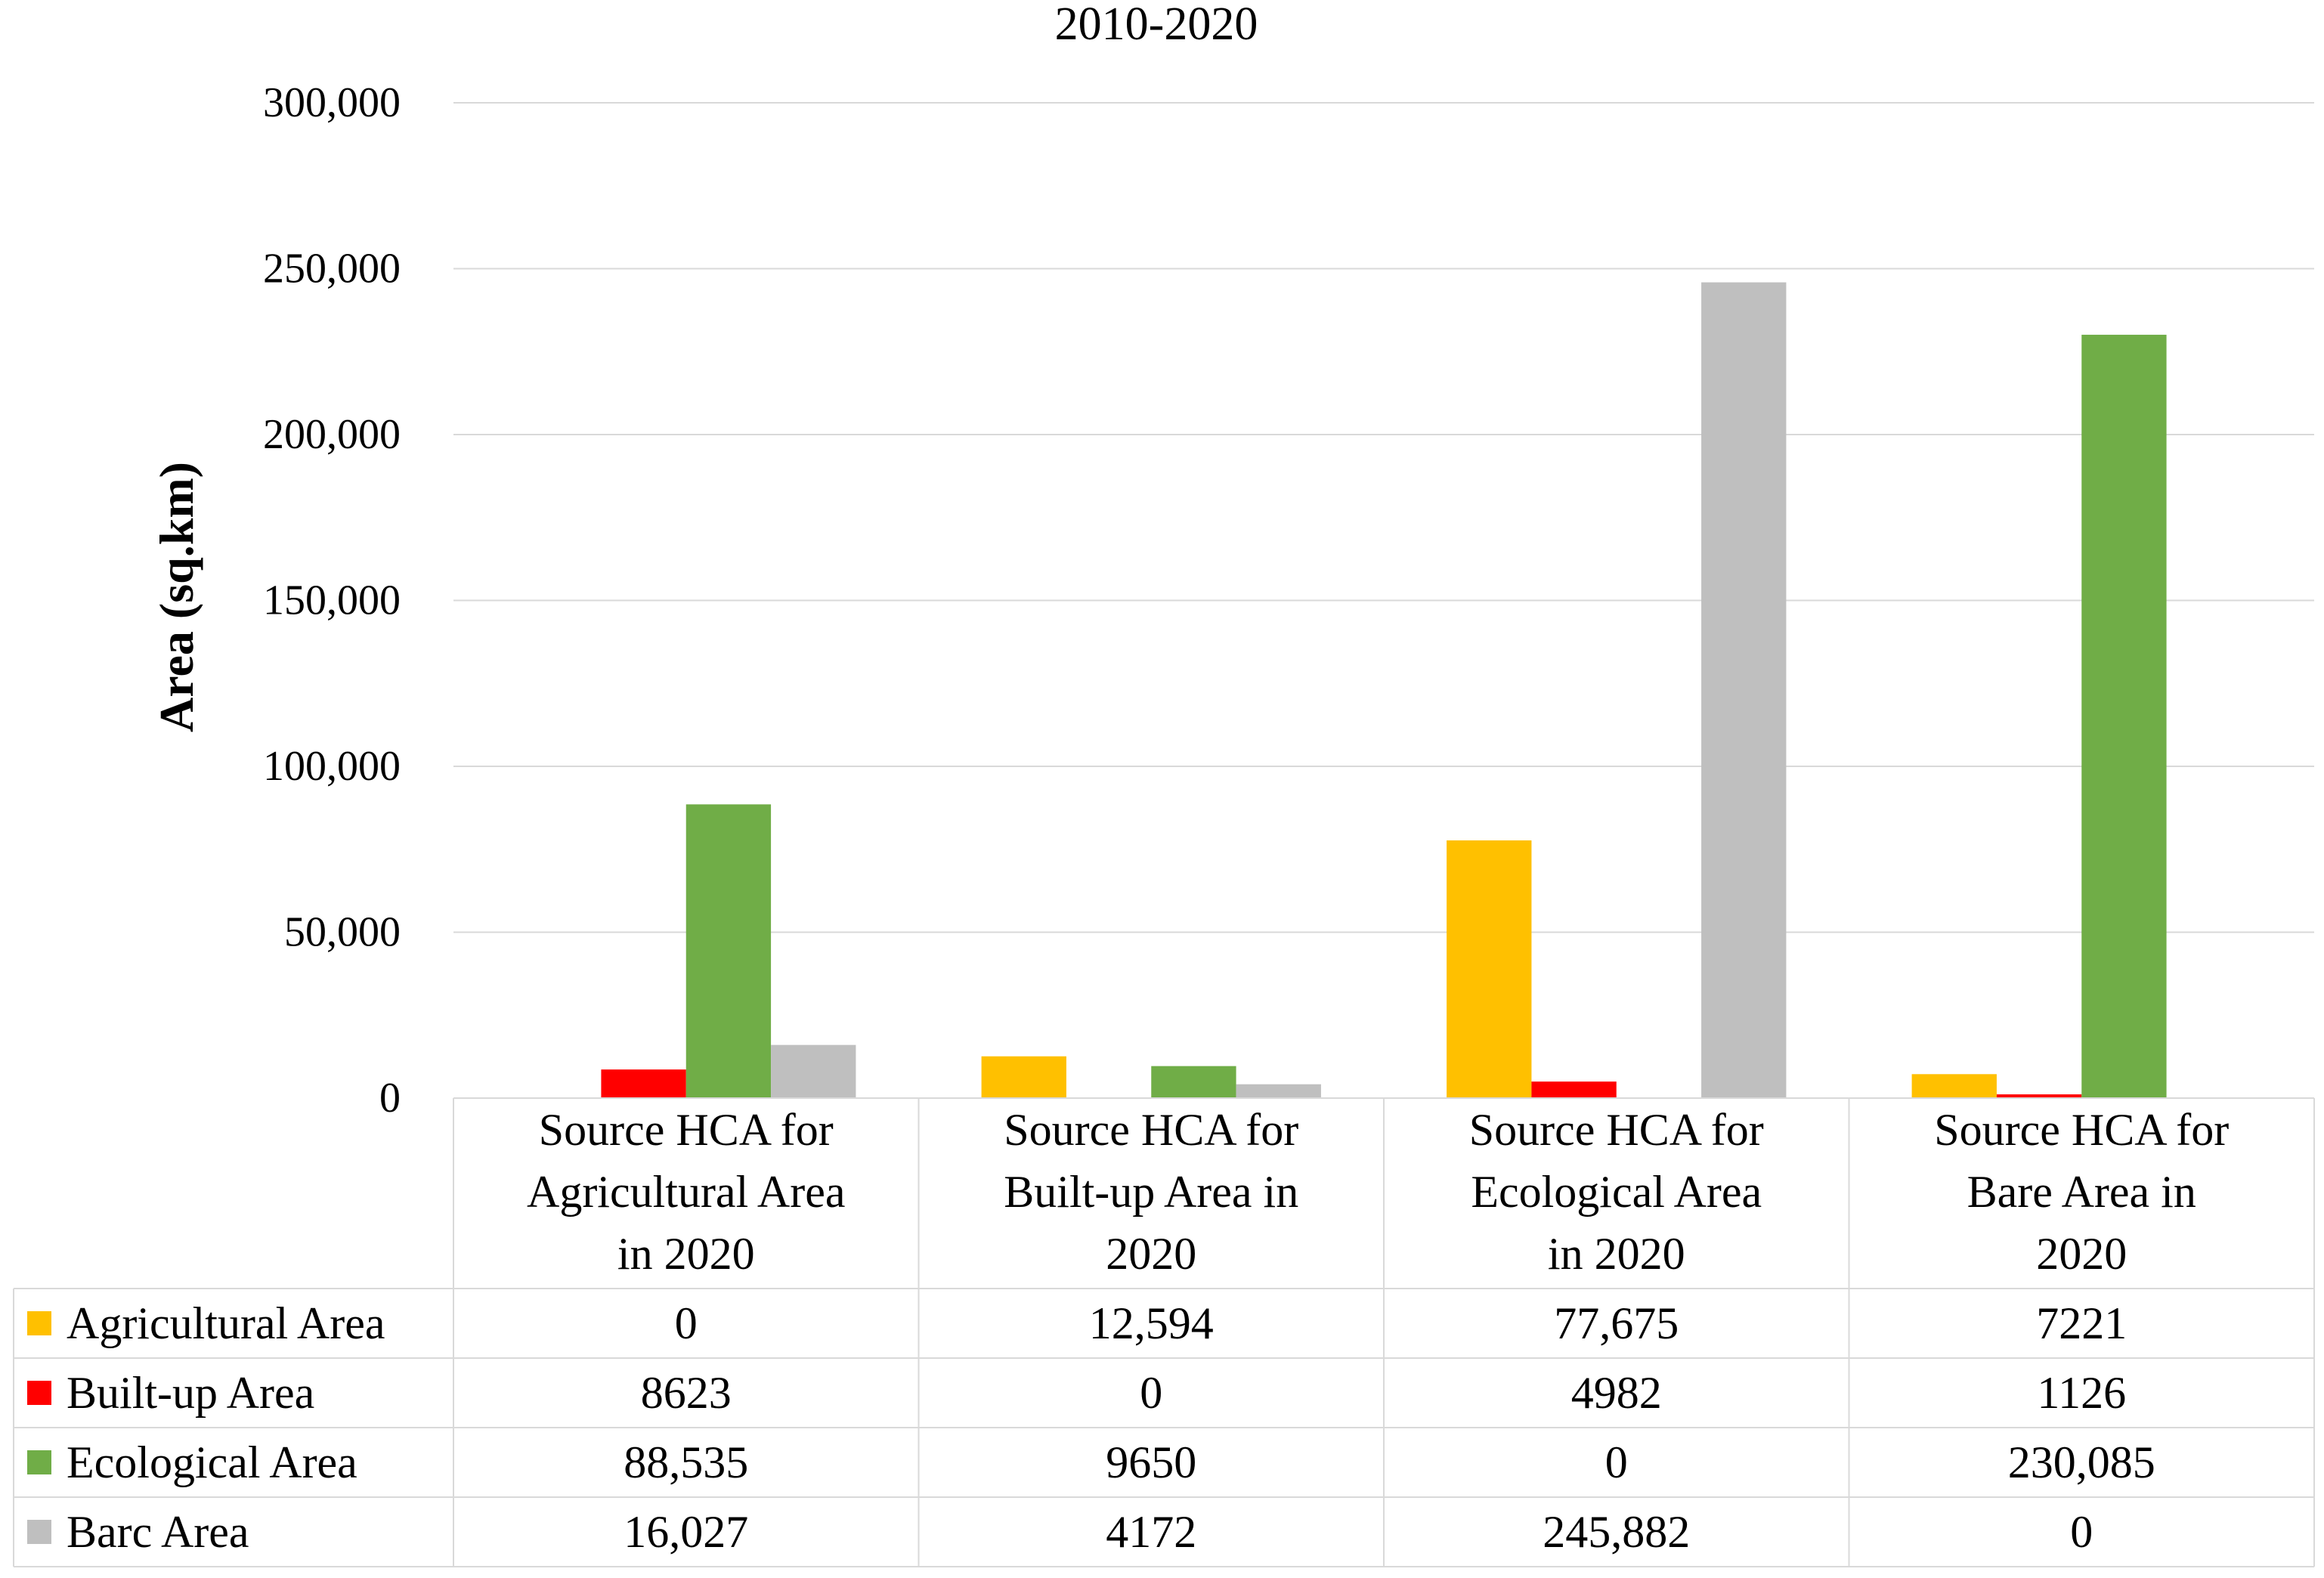 This screenshot has height=1578, width=2324. I want to click on table-value: 4982, so click(1617, 1393).